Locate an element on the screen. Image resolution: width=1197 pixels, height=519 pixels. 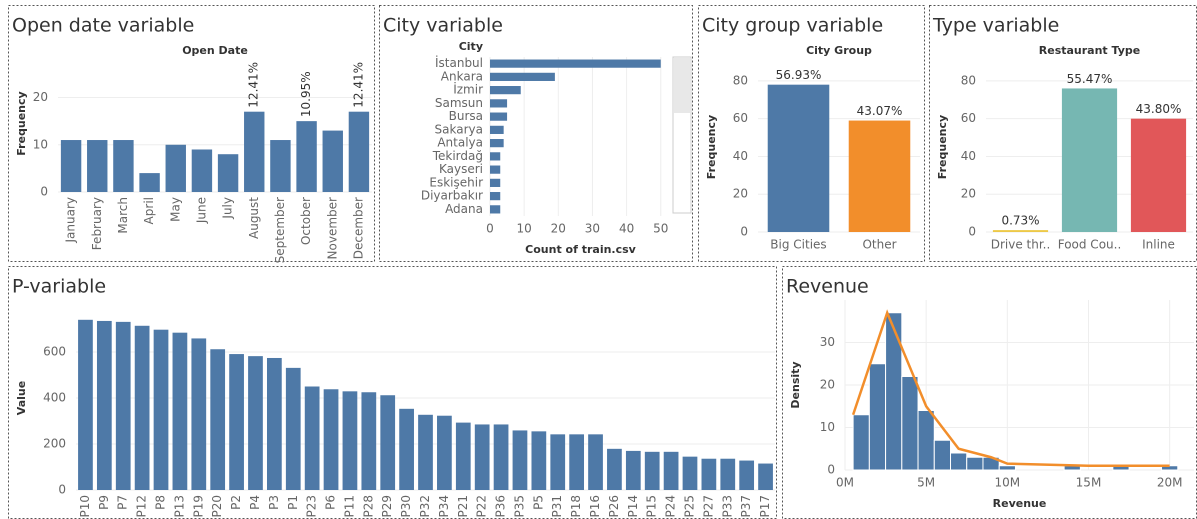
y-axis-label: Value is located at coordinates (21, 398).